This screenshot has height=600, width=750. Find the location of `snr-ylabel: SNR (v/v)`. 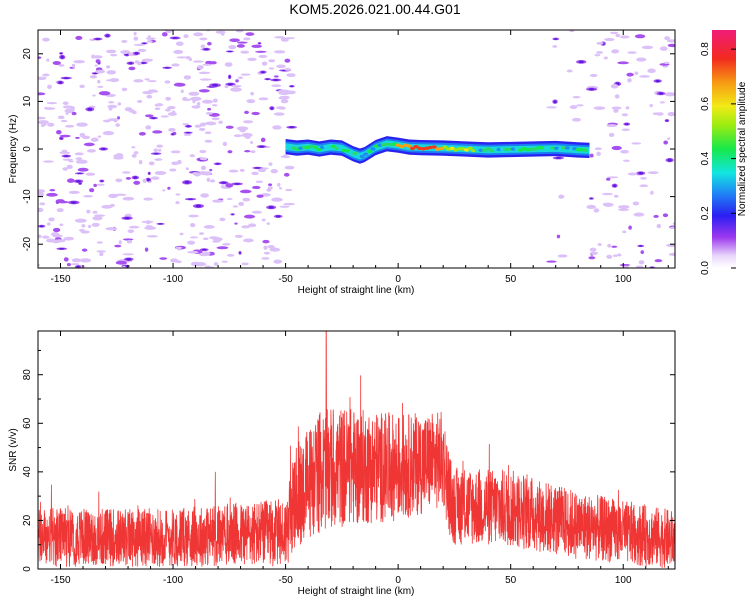

snr-ylabel: SNR (v/v) is located at coordinates (13, 449).